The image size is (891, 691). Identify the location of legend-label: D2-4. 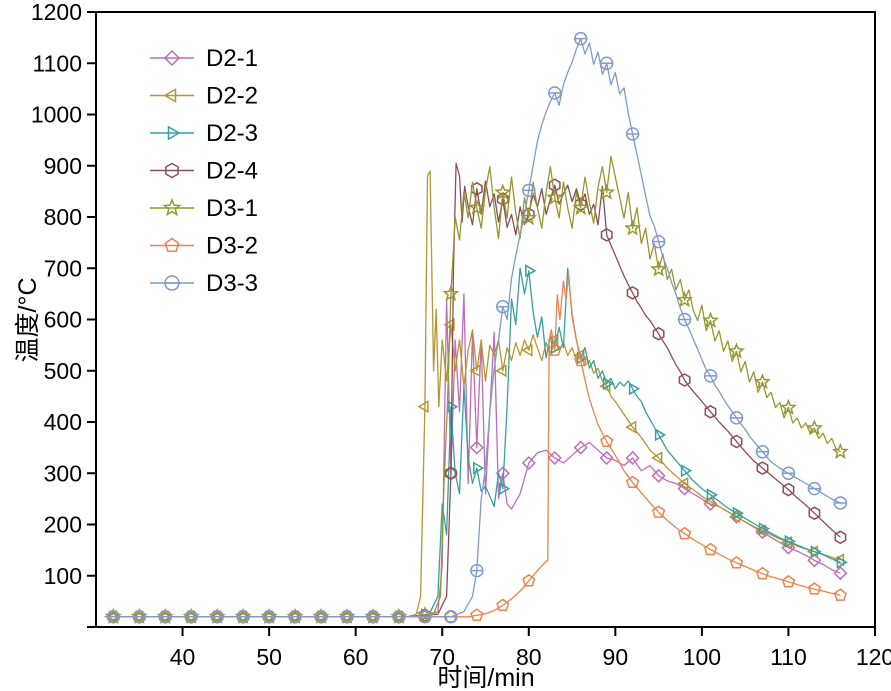
(232, 171).